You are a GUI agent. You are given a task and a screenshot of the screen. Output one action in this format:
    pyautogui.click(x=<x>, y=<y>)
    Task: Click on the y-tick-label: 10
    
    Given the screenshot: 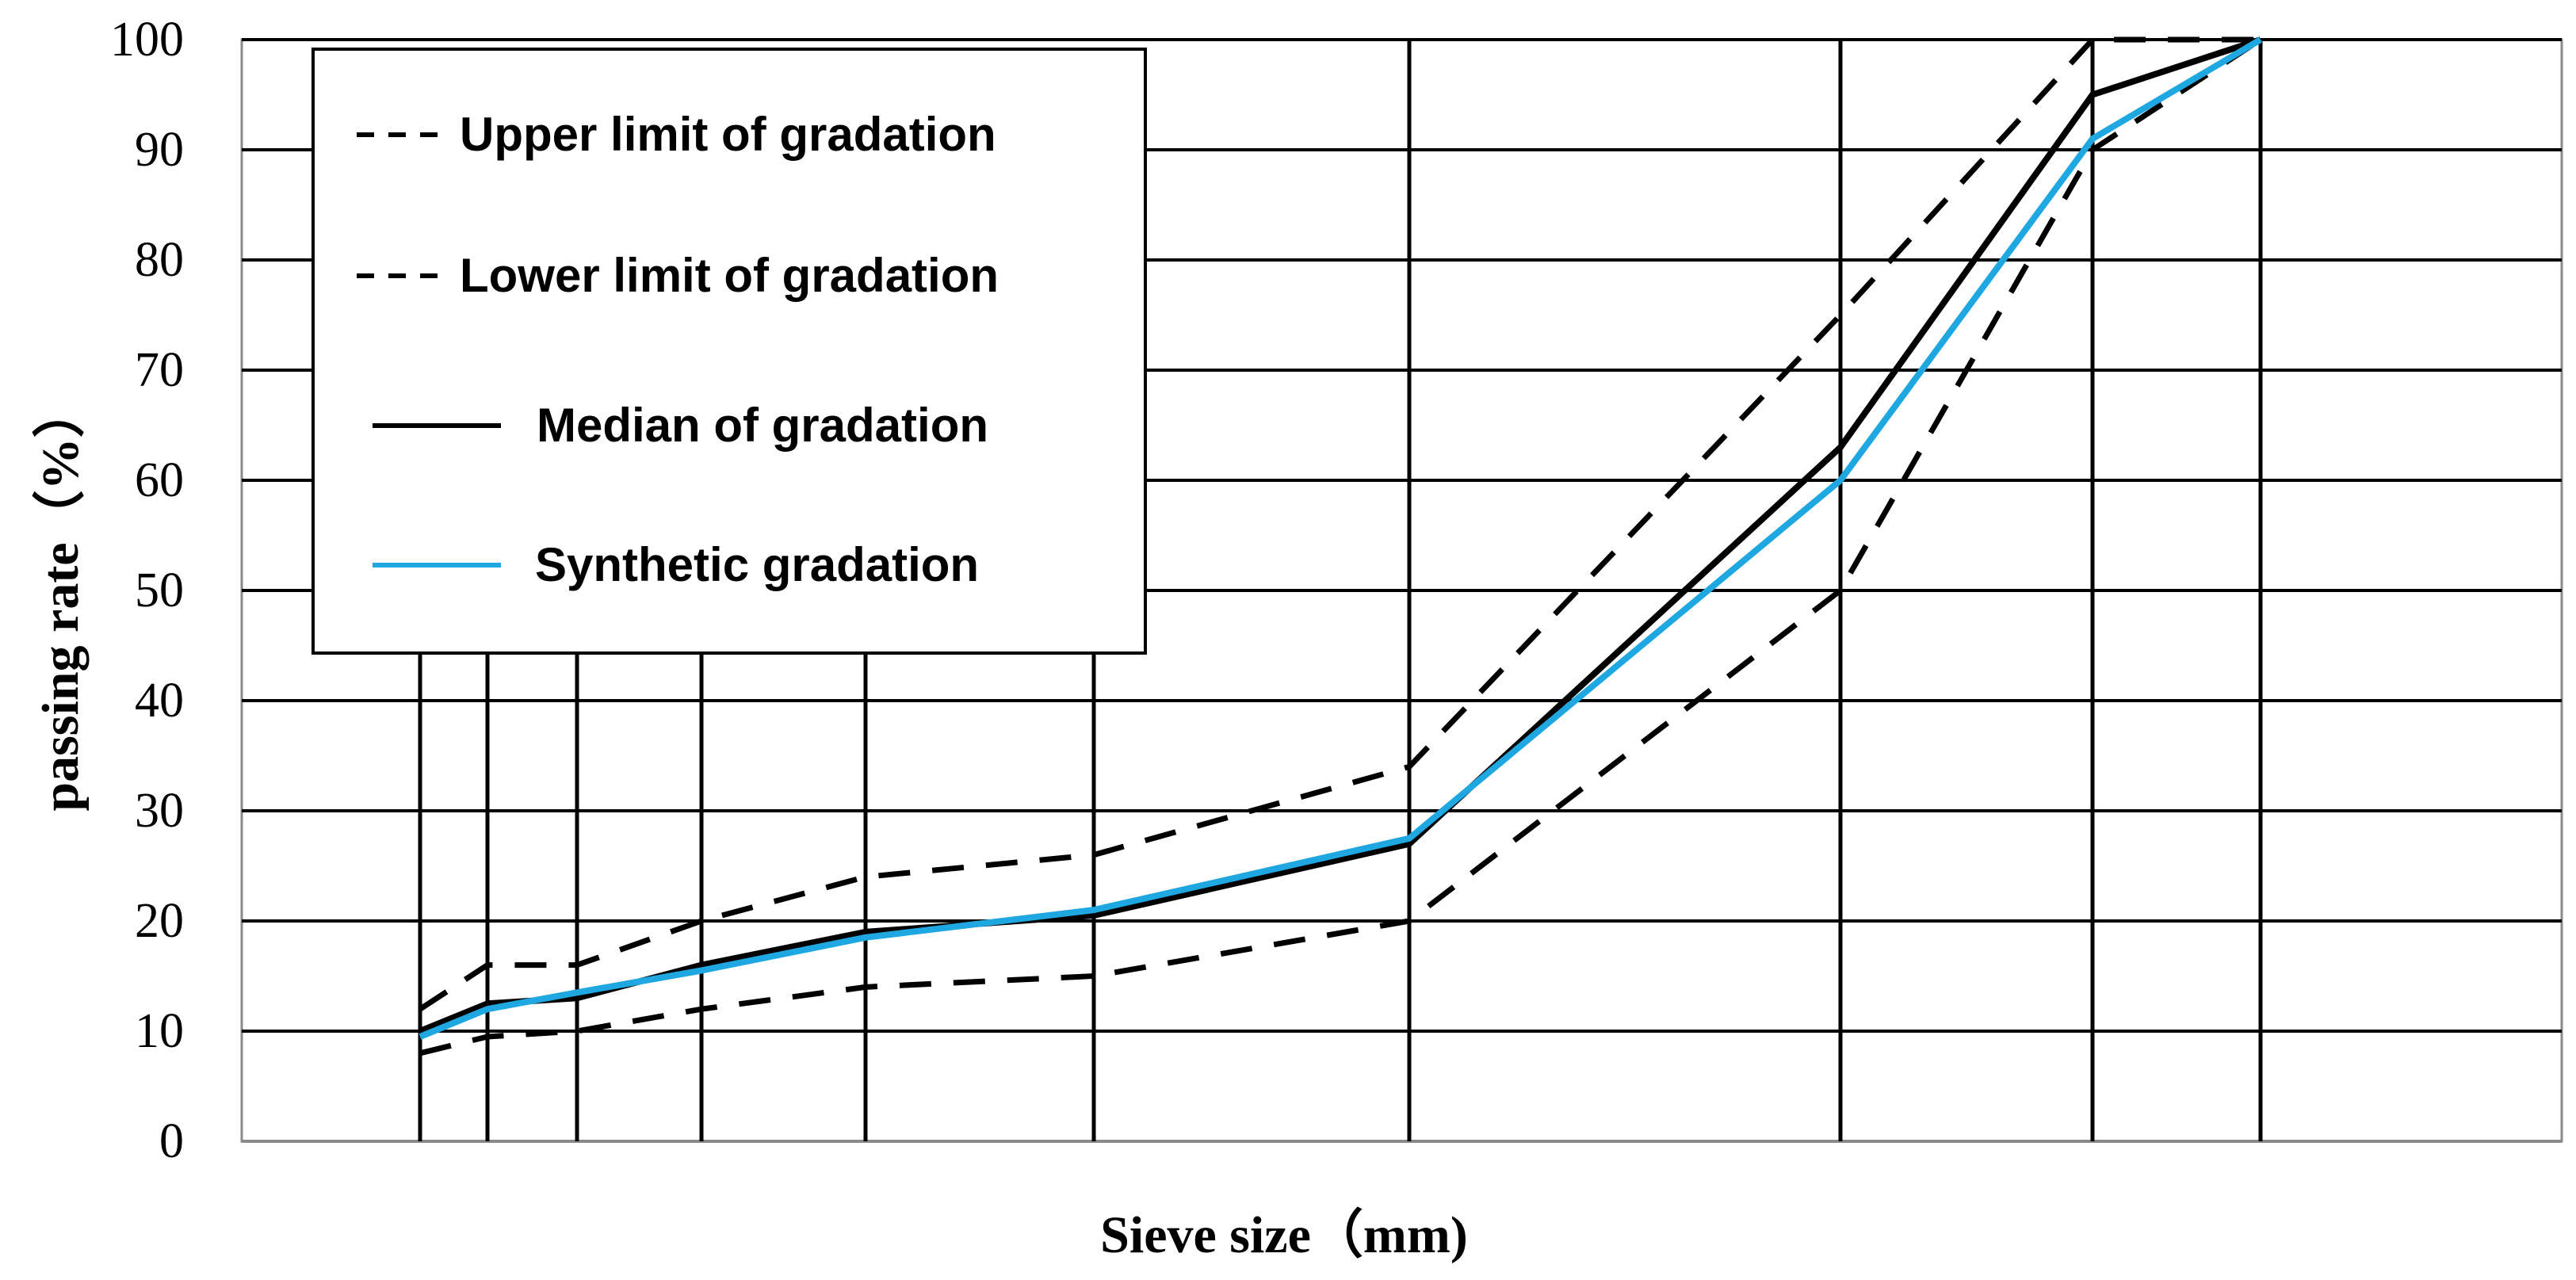 What is the action you would take?
    pyautogui.click(x=159, y=1031)
    